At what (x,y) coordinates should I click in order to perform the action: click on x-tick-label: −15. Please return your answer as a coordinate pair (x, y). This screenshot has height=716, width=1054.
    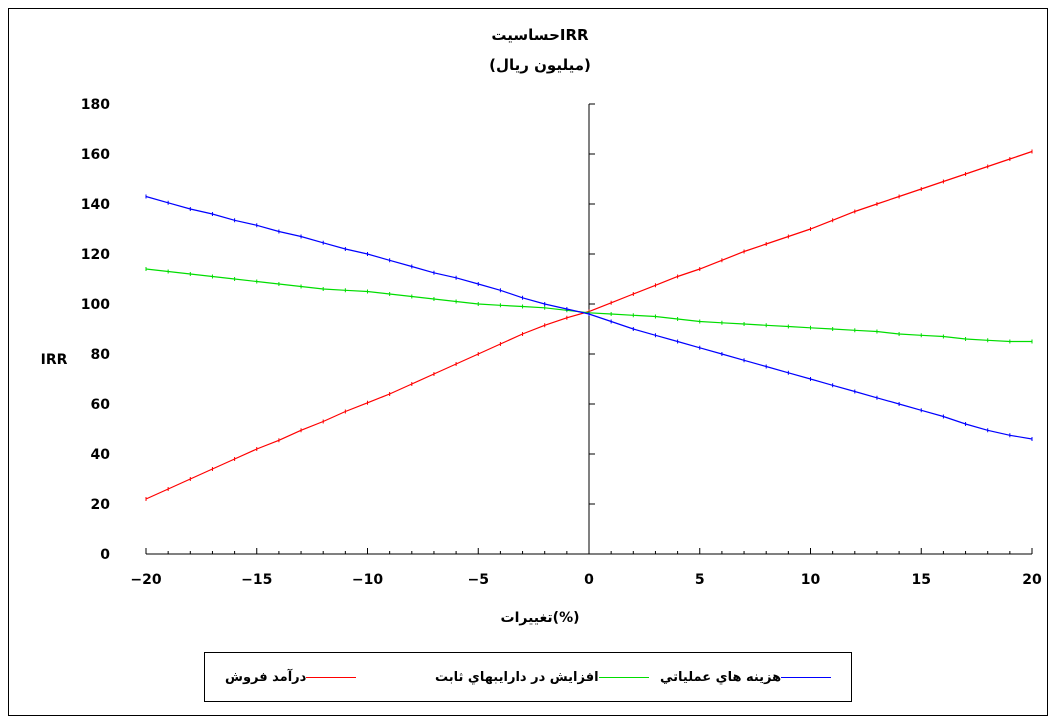
    Looking at the image, I should click on (256, 580).